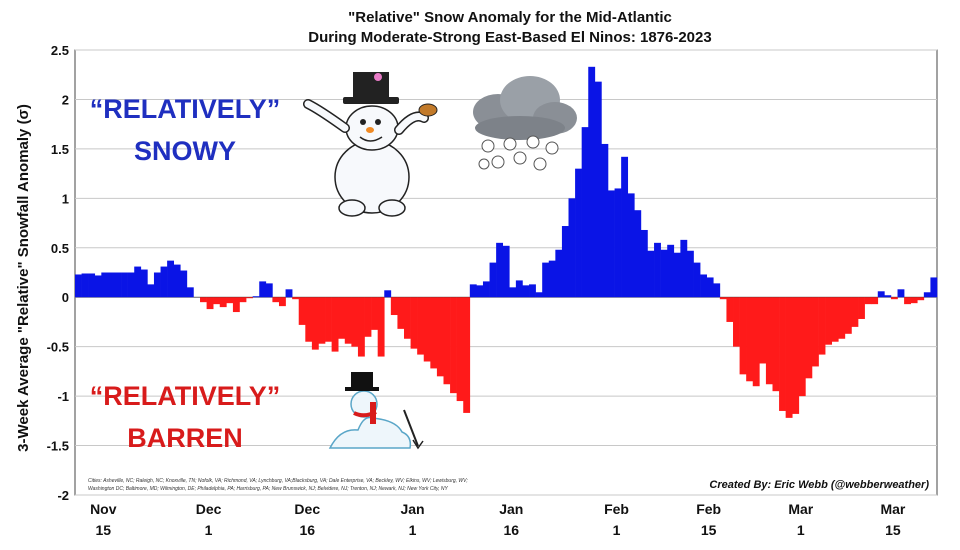 This screenshot has width=960, height=550. I want to click on barren-label-line2: BARREN, so click(185, 438).